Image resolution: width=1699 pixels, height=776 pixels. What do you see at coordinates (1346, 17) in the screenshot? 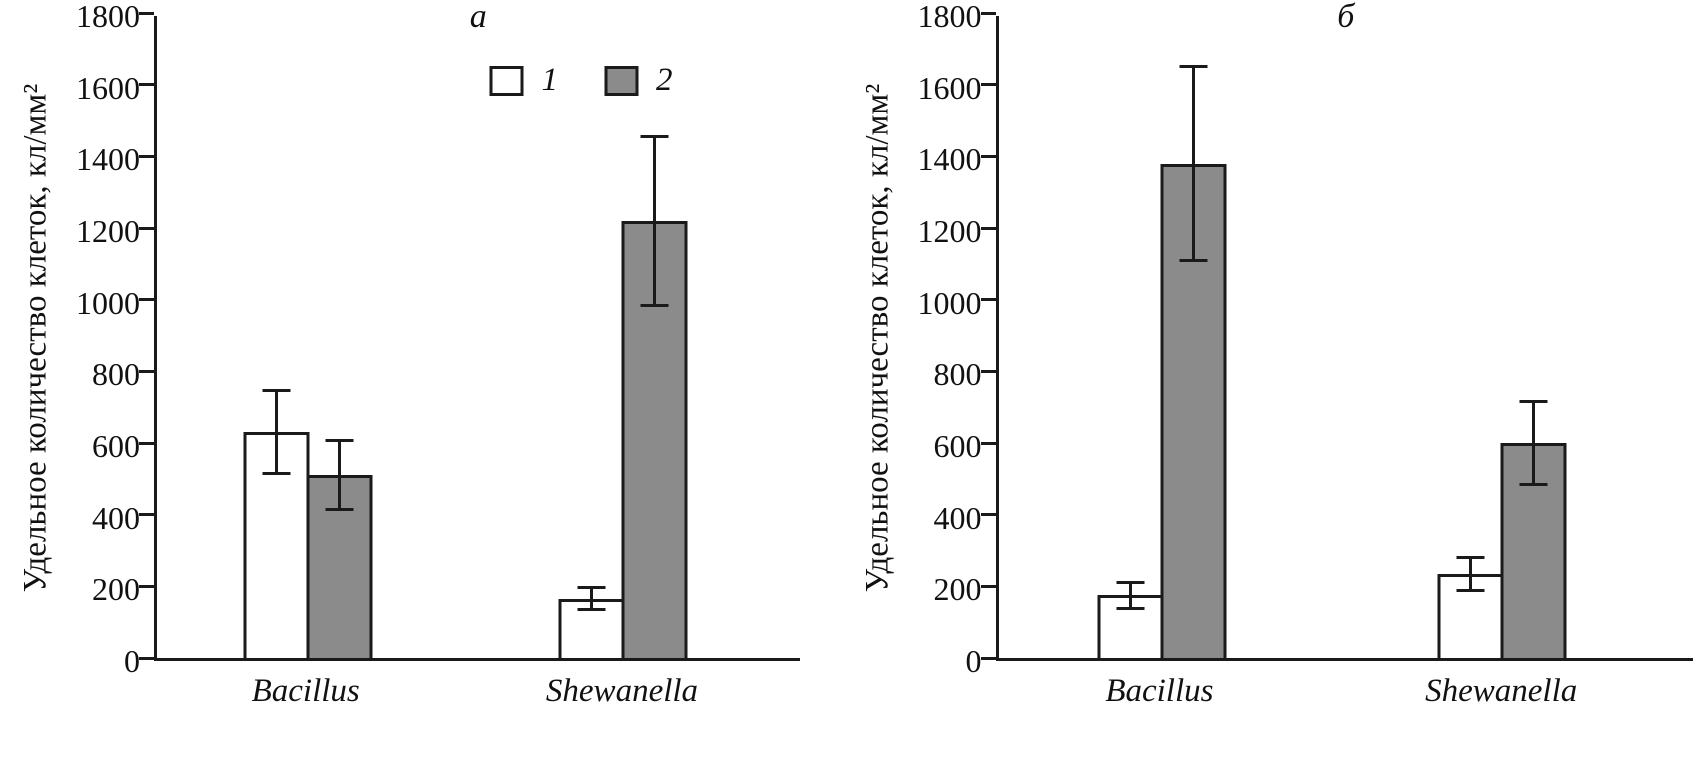
I see `panel-label: б` at bounding box center [1346, 17].